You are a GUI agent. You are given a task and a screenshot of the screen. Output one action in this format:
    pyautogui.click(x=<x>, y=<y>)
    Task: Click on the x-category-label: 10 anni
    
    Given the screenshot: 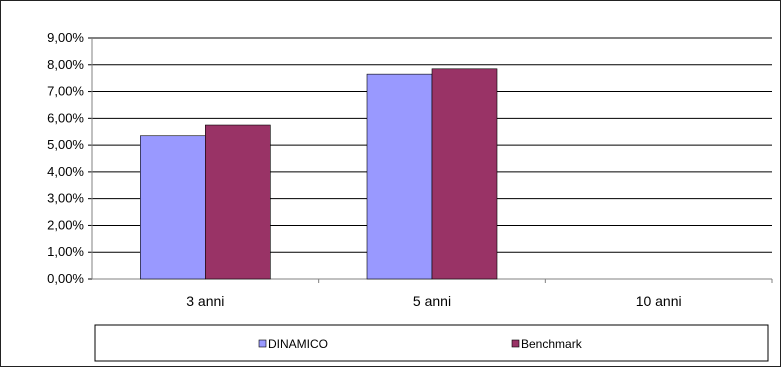 What is the action you would take?
    pyautogui.click(x=659, y=301)
    